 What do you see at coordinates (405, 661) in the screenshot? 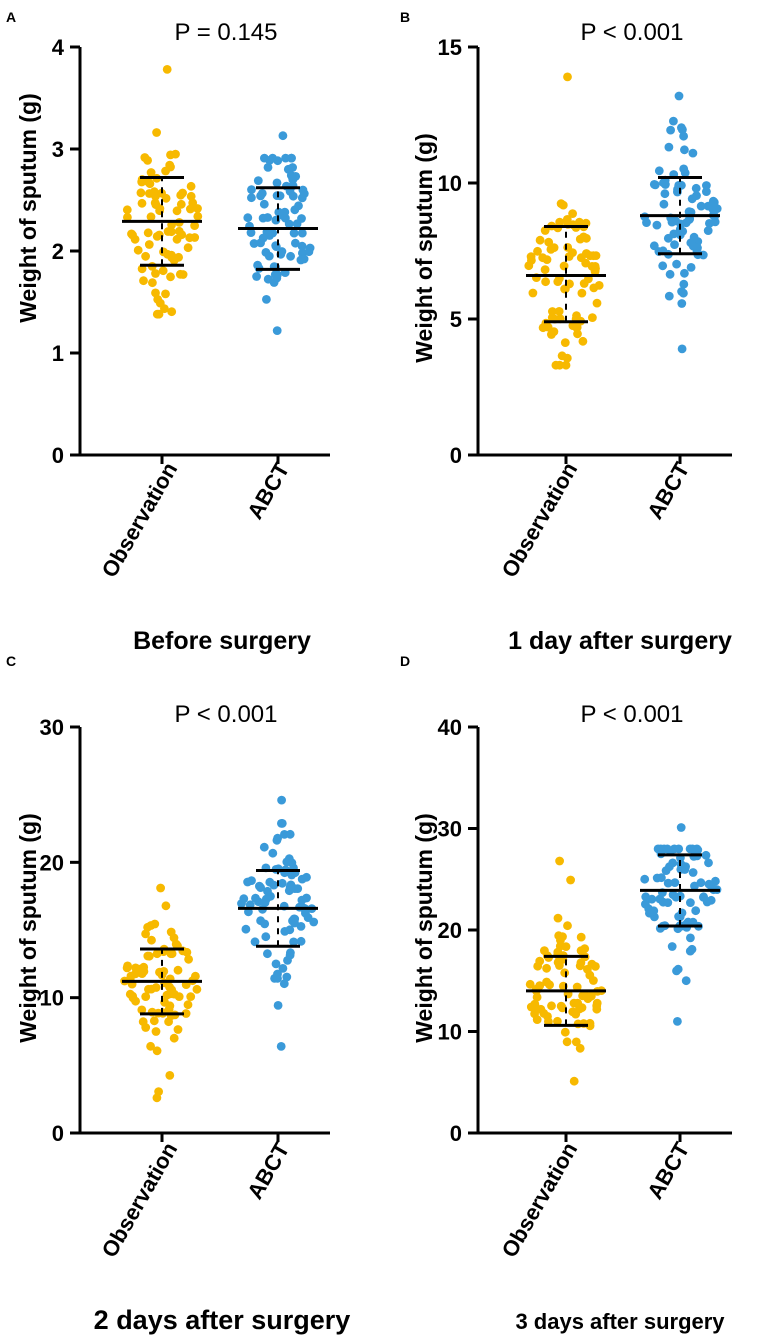
I see `panel-letter: D` at bounding box center [405, 661].